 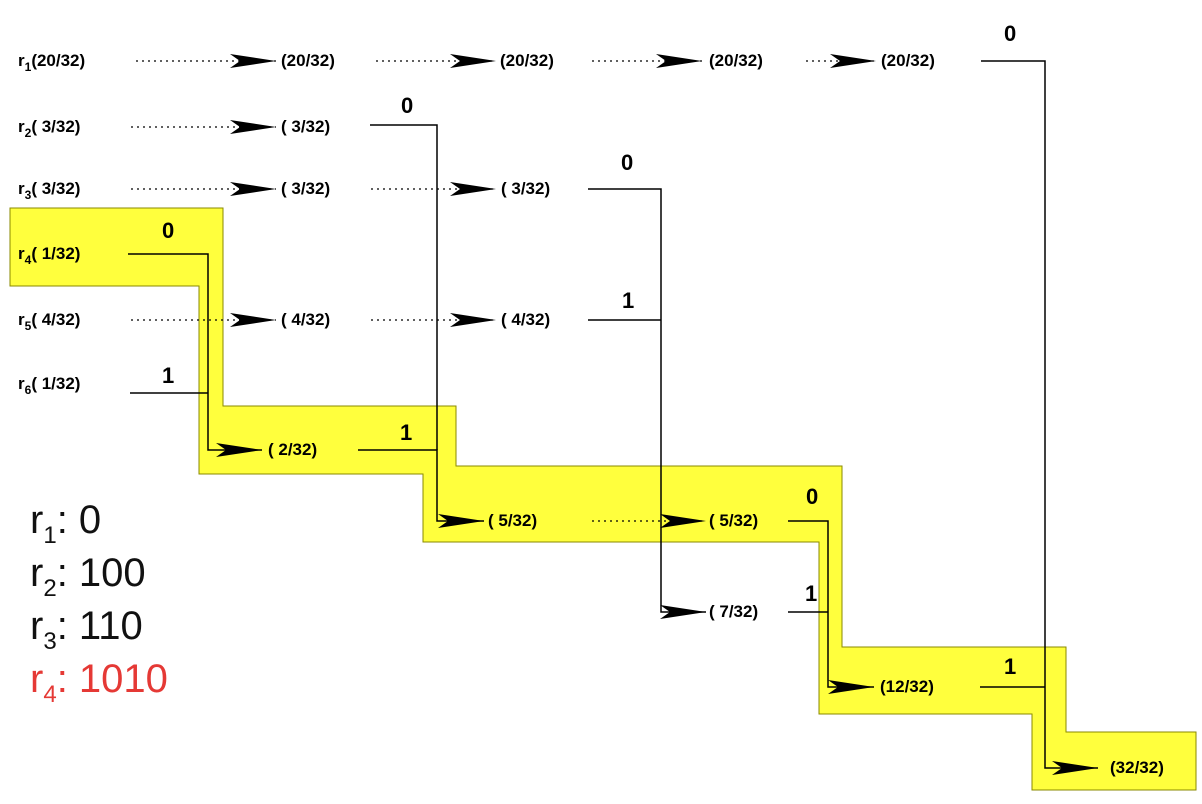 What do you see at coordinates (908, 60) in the screenshot?
I see `node-r1-col4: (20/32)` at bounding box center [908, 60].